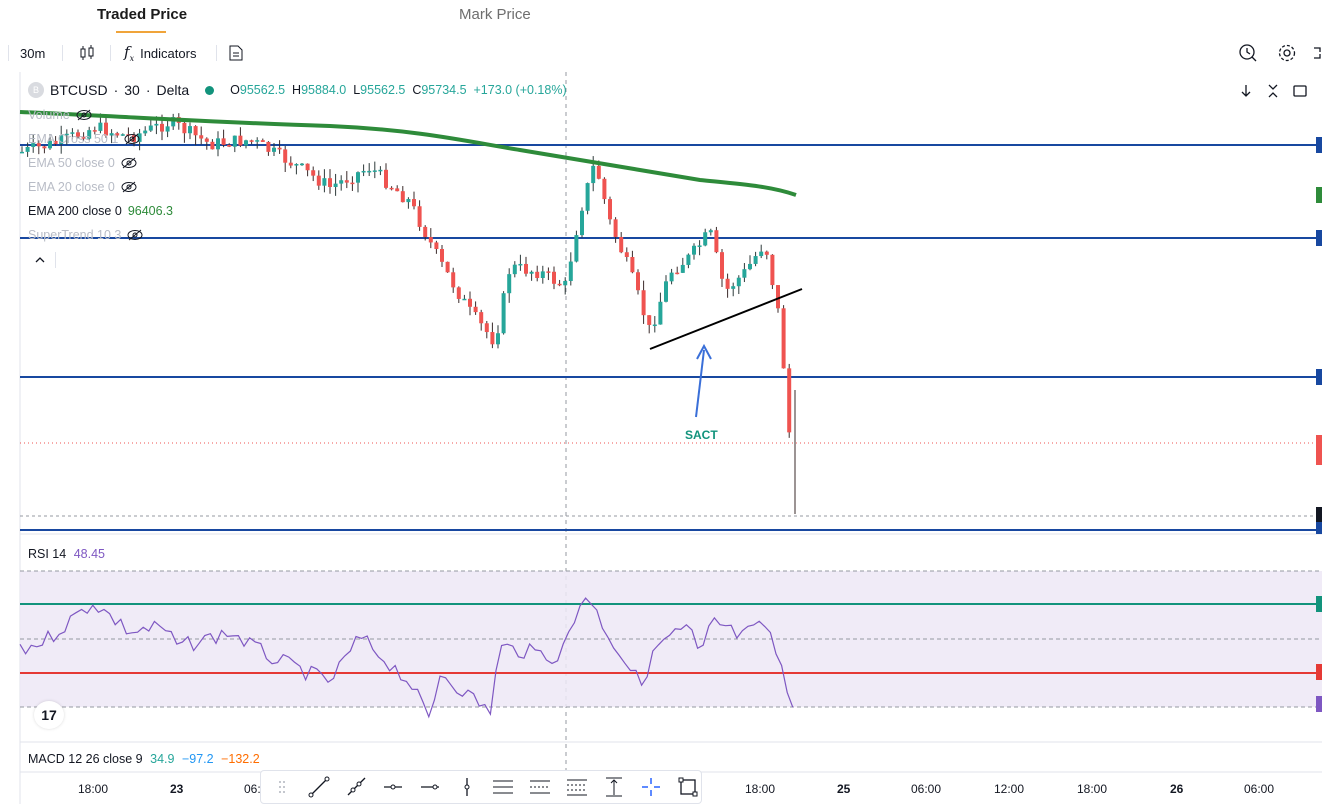  What do you see at coordinates (89, 554) in the screenshot?
I see `rsi-value: 48.45` at bounding box center [89, 554].